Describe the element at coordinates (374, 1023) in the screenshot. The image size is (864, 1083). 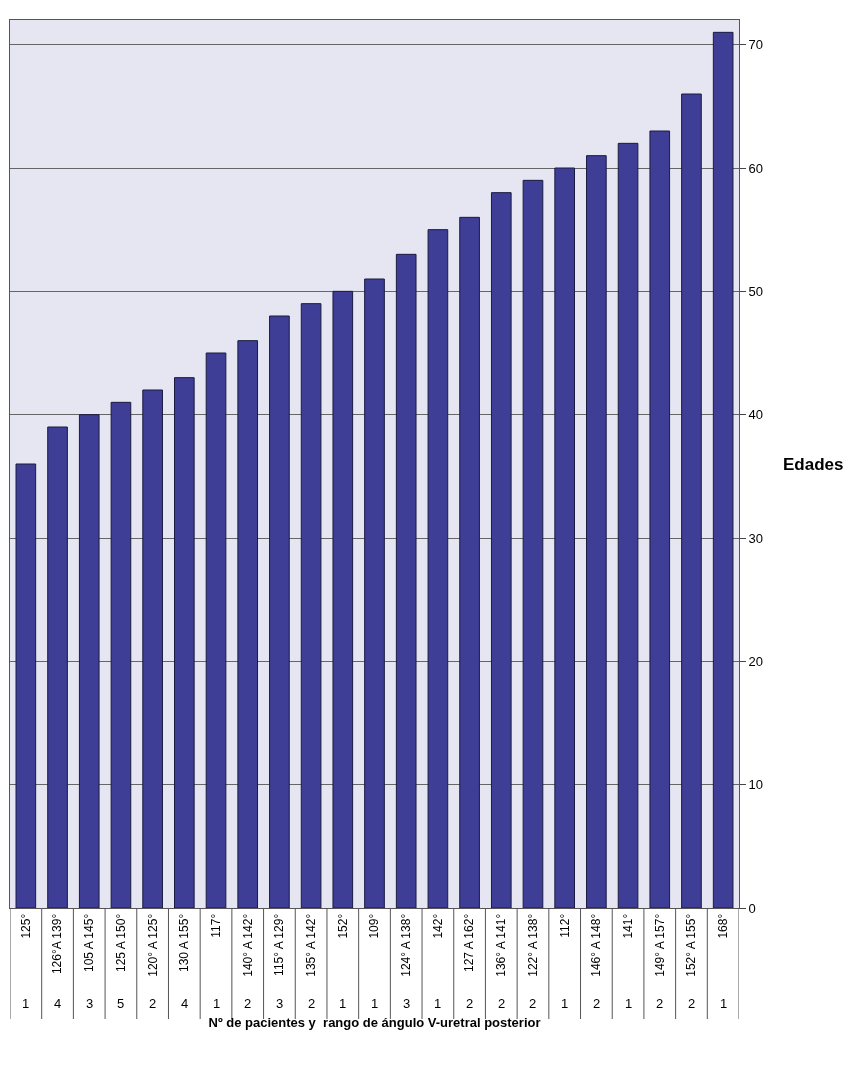
I see `x-axis-title: Nº de pacientes y rango de ángulo V-uretral posterior` at that location.